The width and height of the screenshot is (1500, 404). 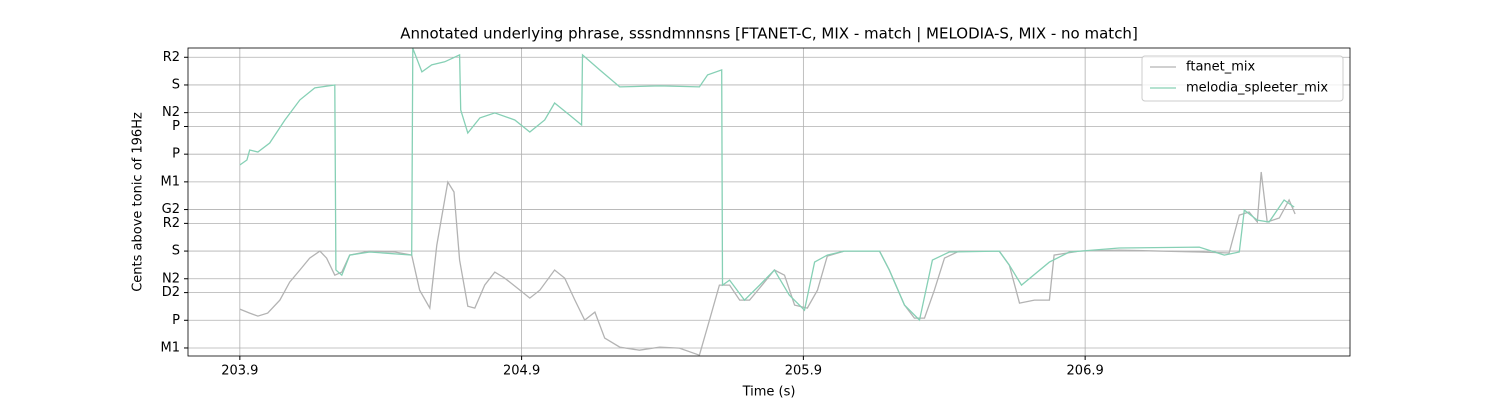 What do you see at coordinates (1085, 371) in the screenshot?
I see `x-tick-label: 206.9` at bounding box center [1085, 371].